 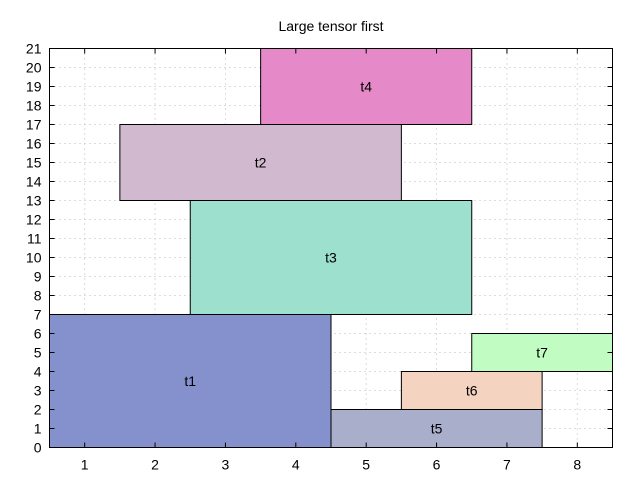 I want to click on y-tick-label-11: 11, so click(x=34, y=239).